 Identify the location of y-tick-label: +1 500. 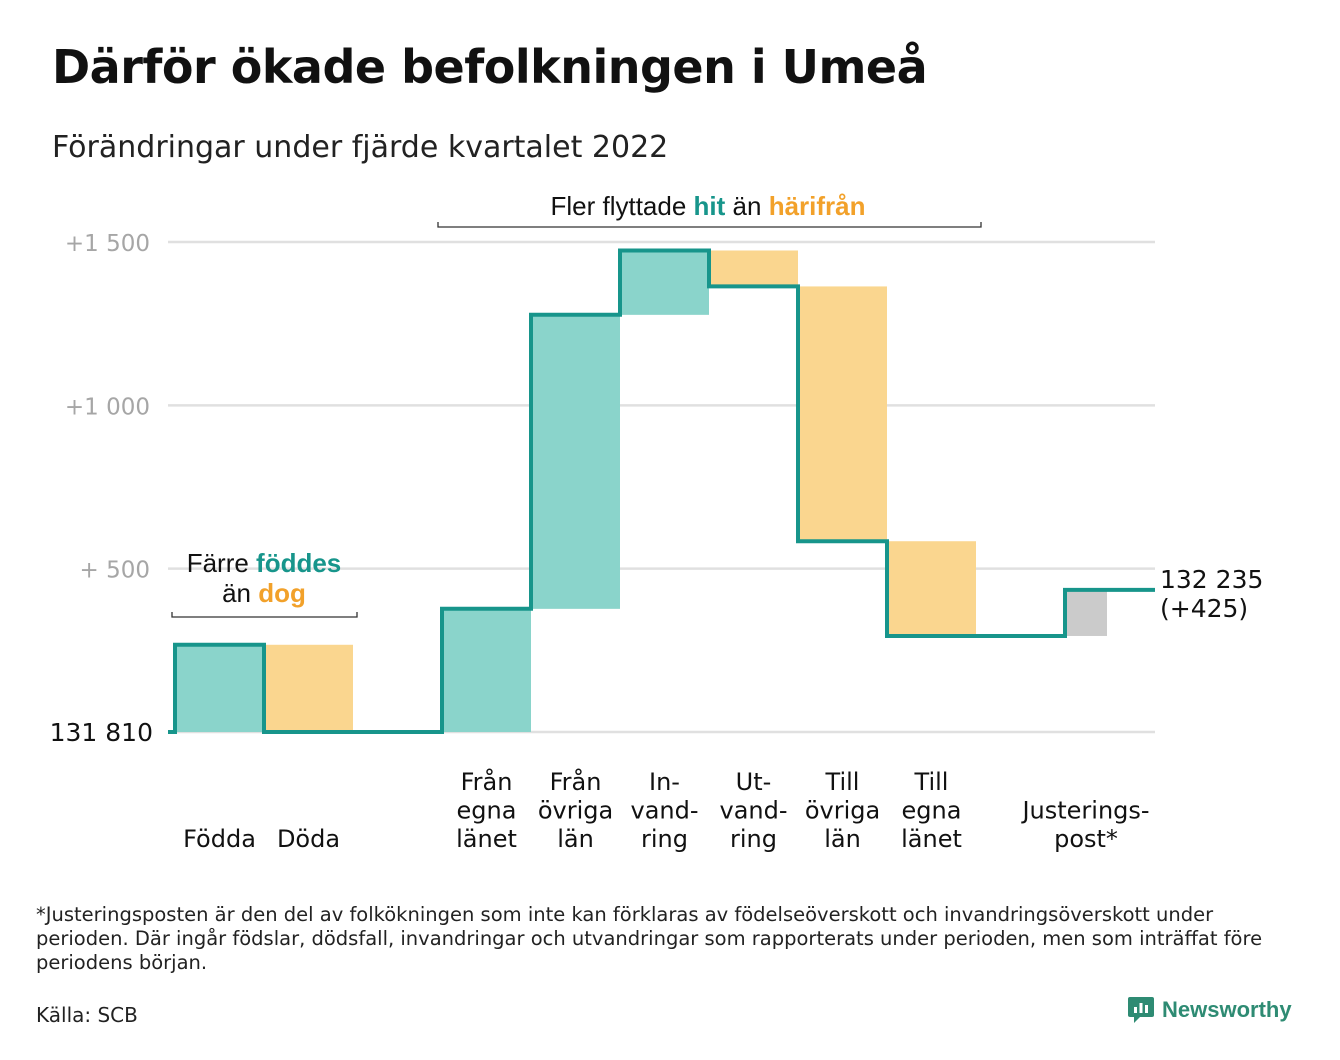
(107, 244).